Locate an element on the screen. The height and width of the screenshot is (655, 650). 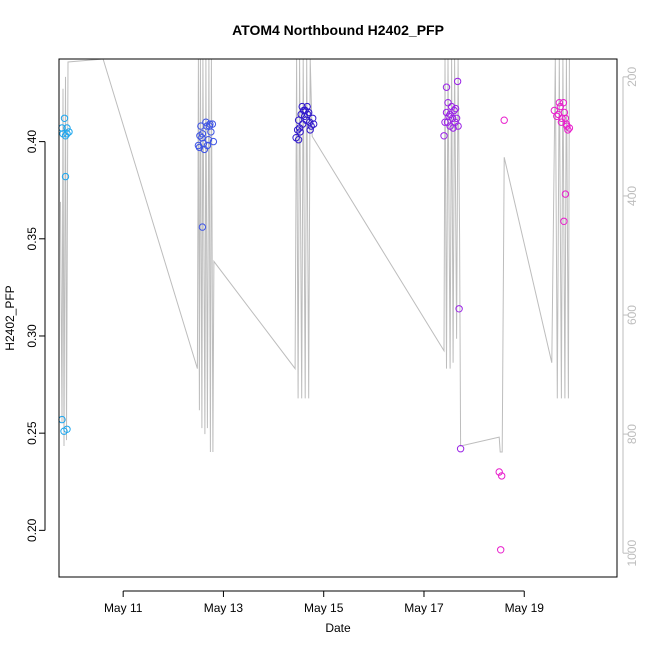
y2-tick-label: 600 is located at coordinates (632, 315).